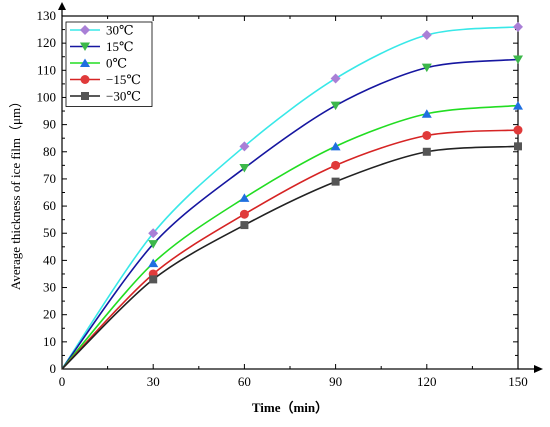  I want to click on y-tick-label: 110, so click(46, 69).